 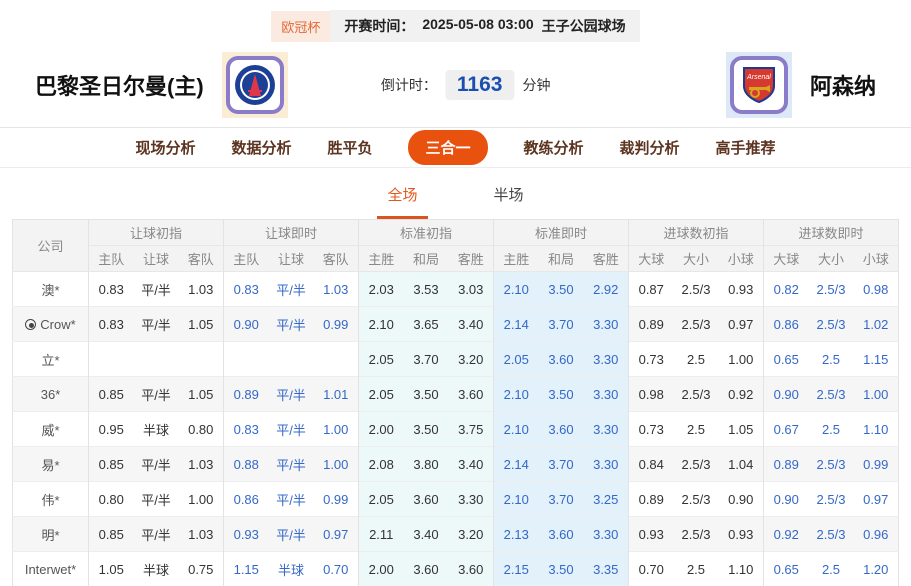 I want to click on company-cell: 易*, so click(x=50, y=464).